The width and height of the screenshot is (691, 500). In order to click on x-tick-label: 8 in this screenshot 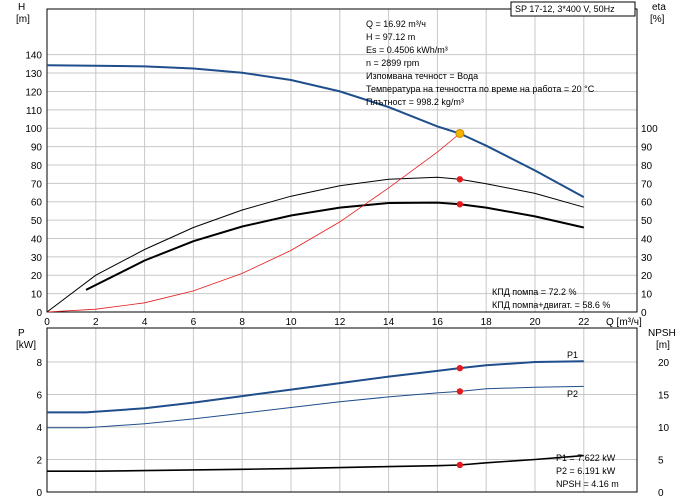, I will do `click(242, 322)`.